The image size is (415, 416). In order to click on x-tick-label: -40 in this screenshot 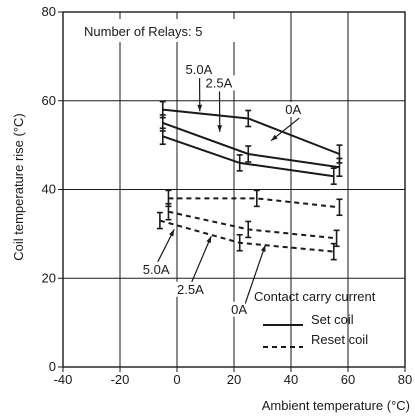, I will do `click(63, 379)`.